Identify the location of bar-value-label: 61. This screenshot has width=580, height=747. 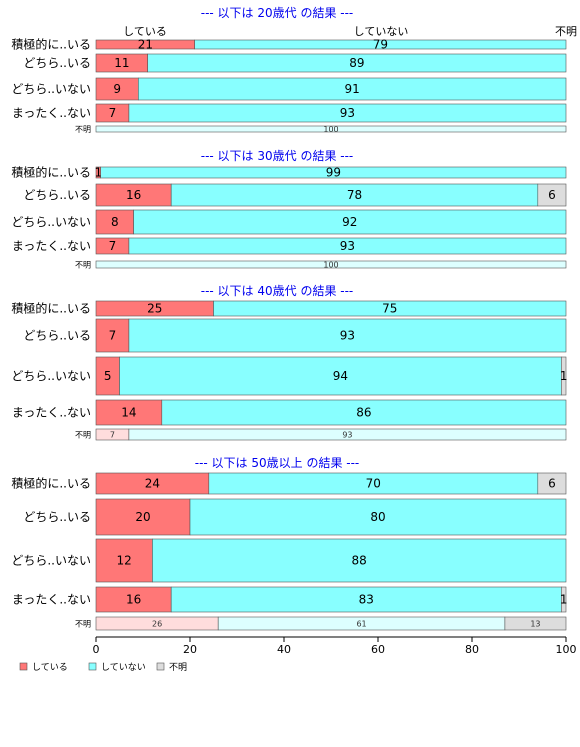
(361, 624).